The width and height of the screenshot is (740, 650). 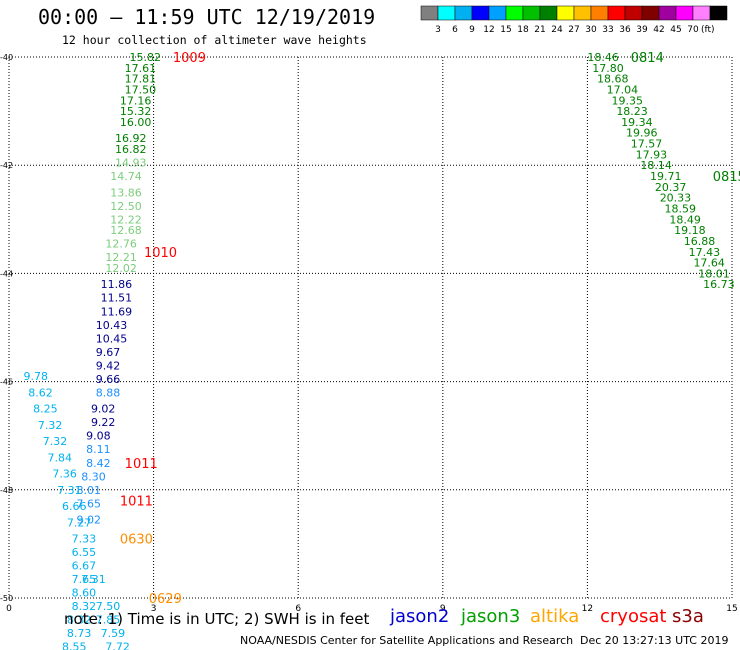 I want to click on colorbar-label: 33, so click(x=607, y=30).